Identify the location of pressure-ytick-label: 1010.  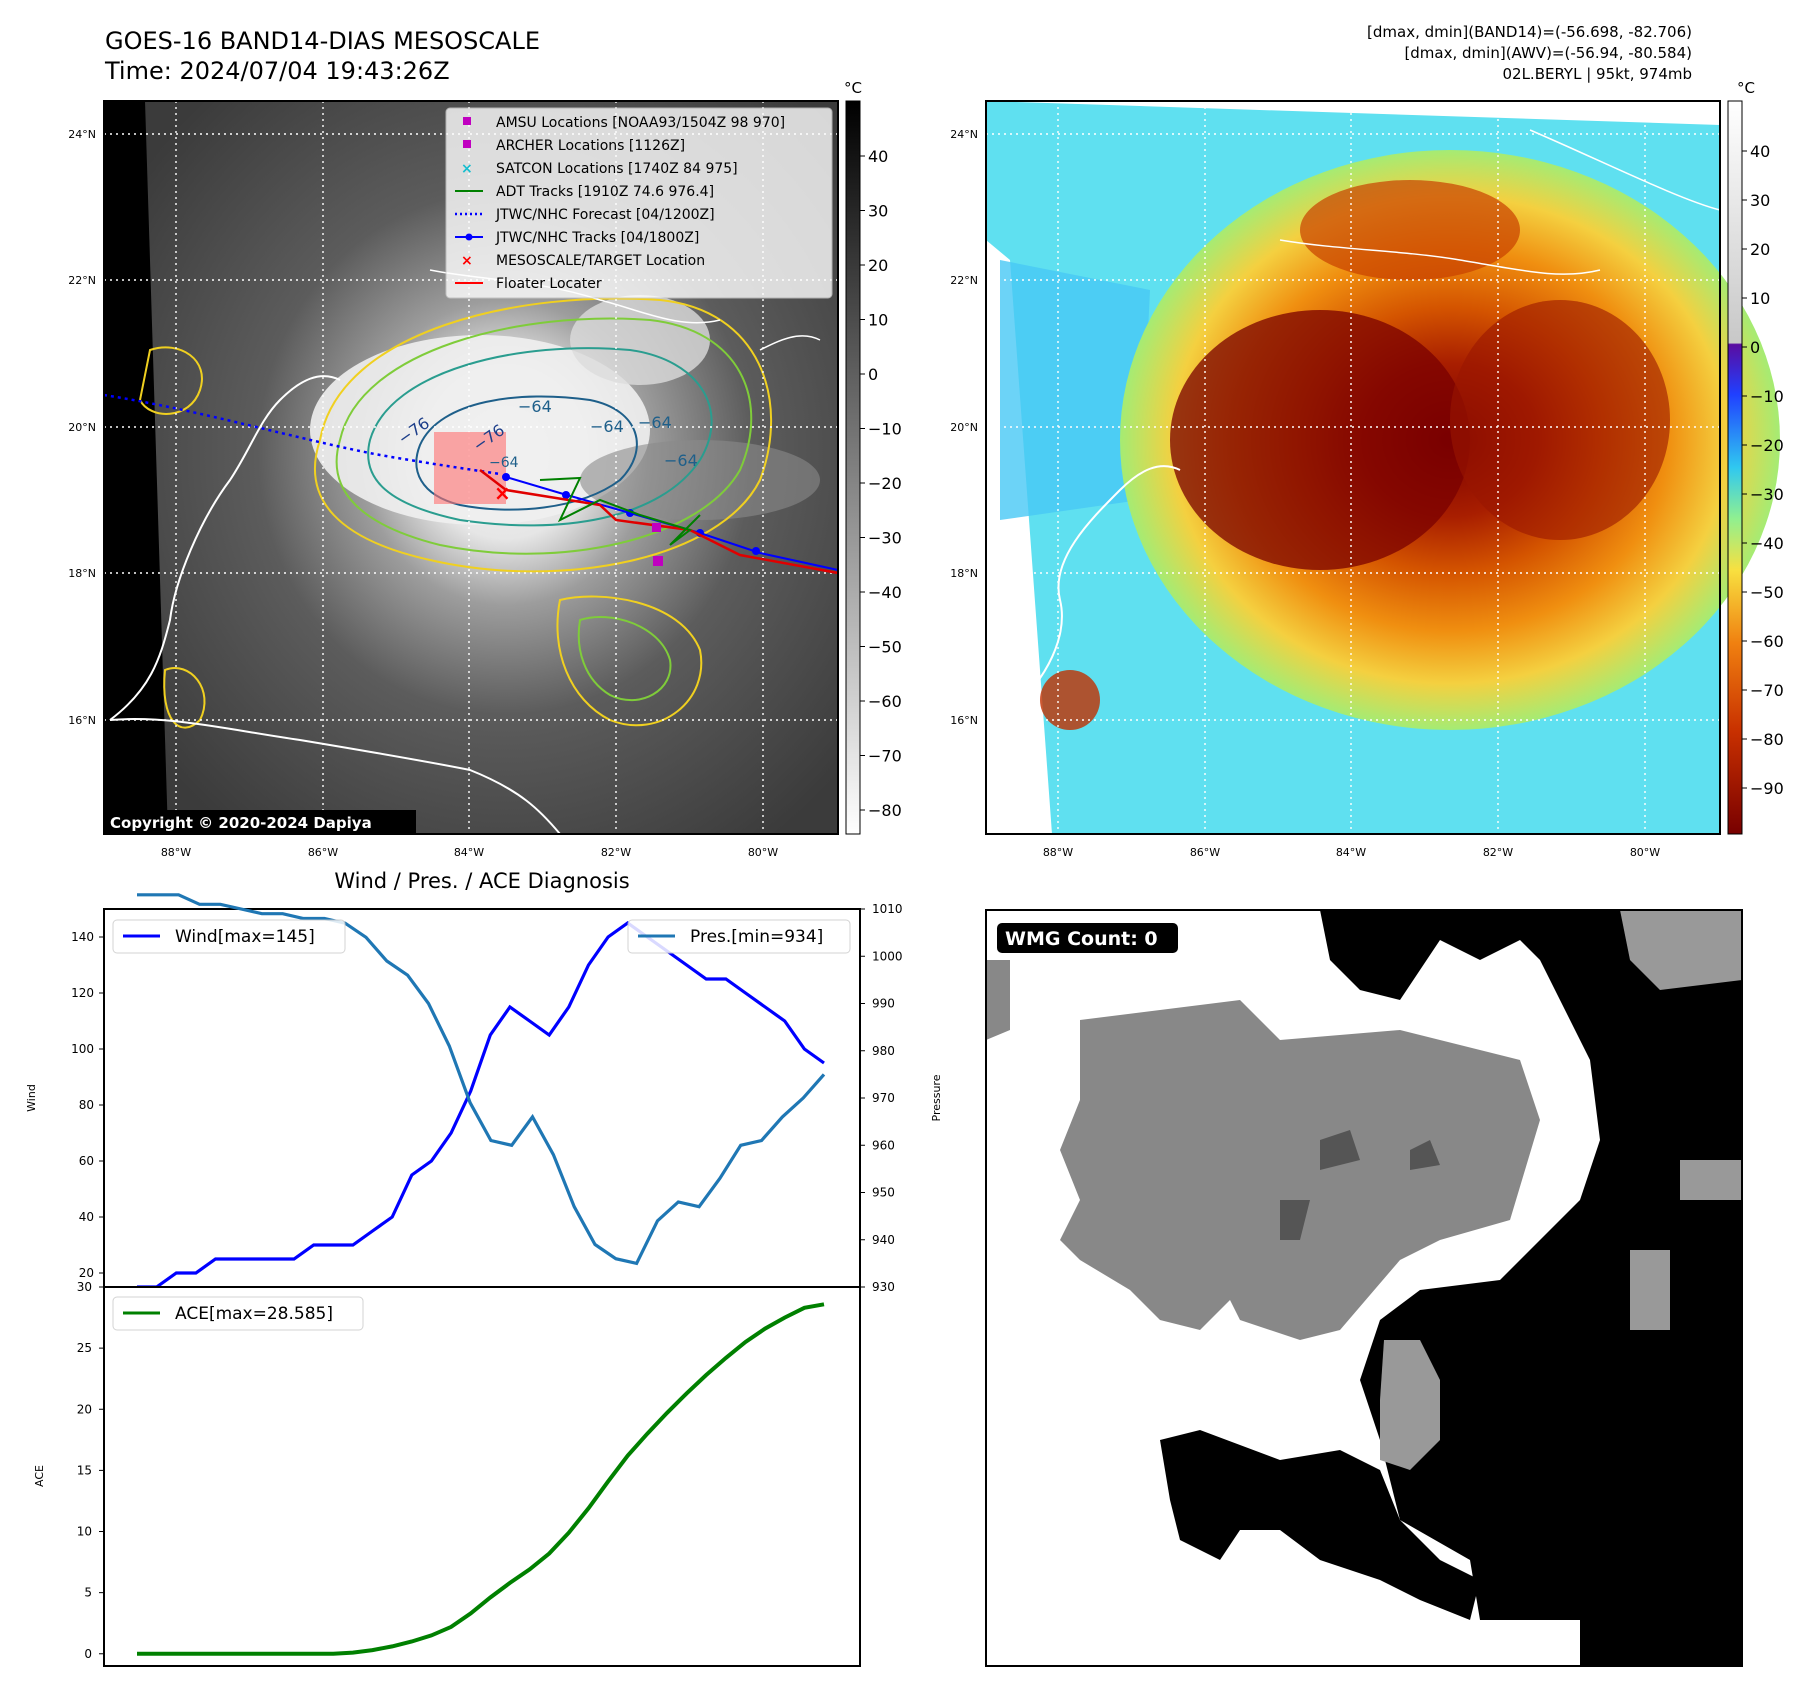
(887, 909).